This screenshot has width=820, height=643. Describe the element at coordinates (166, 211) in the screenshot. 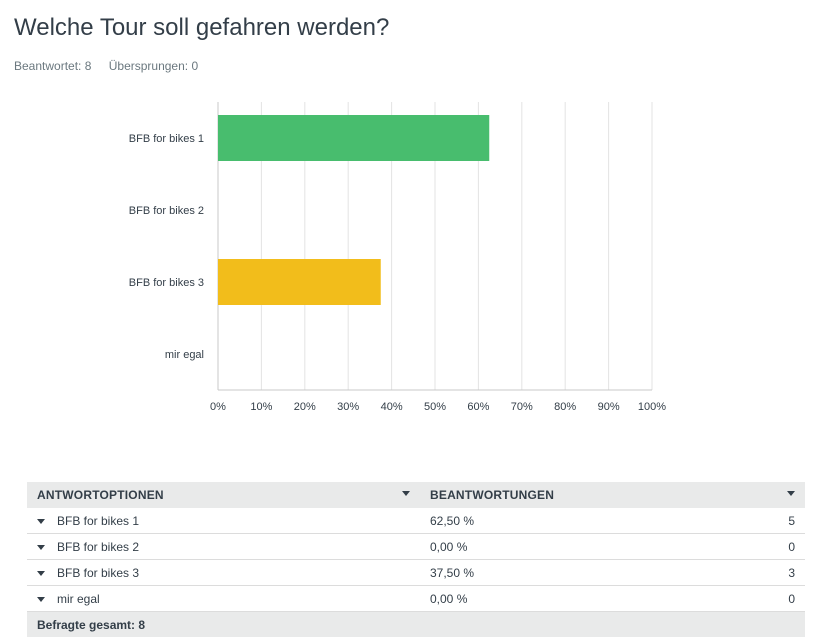

I see `category-label: BFB for bikes 2` at that location.